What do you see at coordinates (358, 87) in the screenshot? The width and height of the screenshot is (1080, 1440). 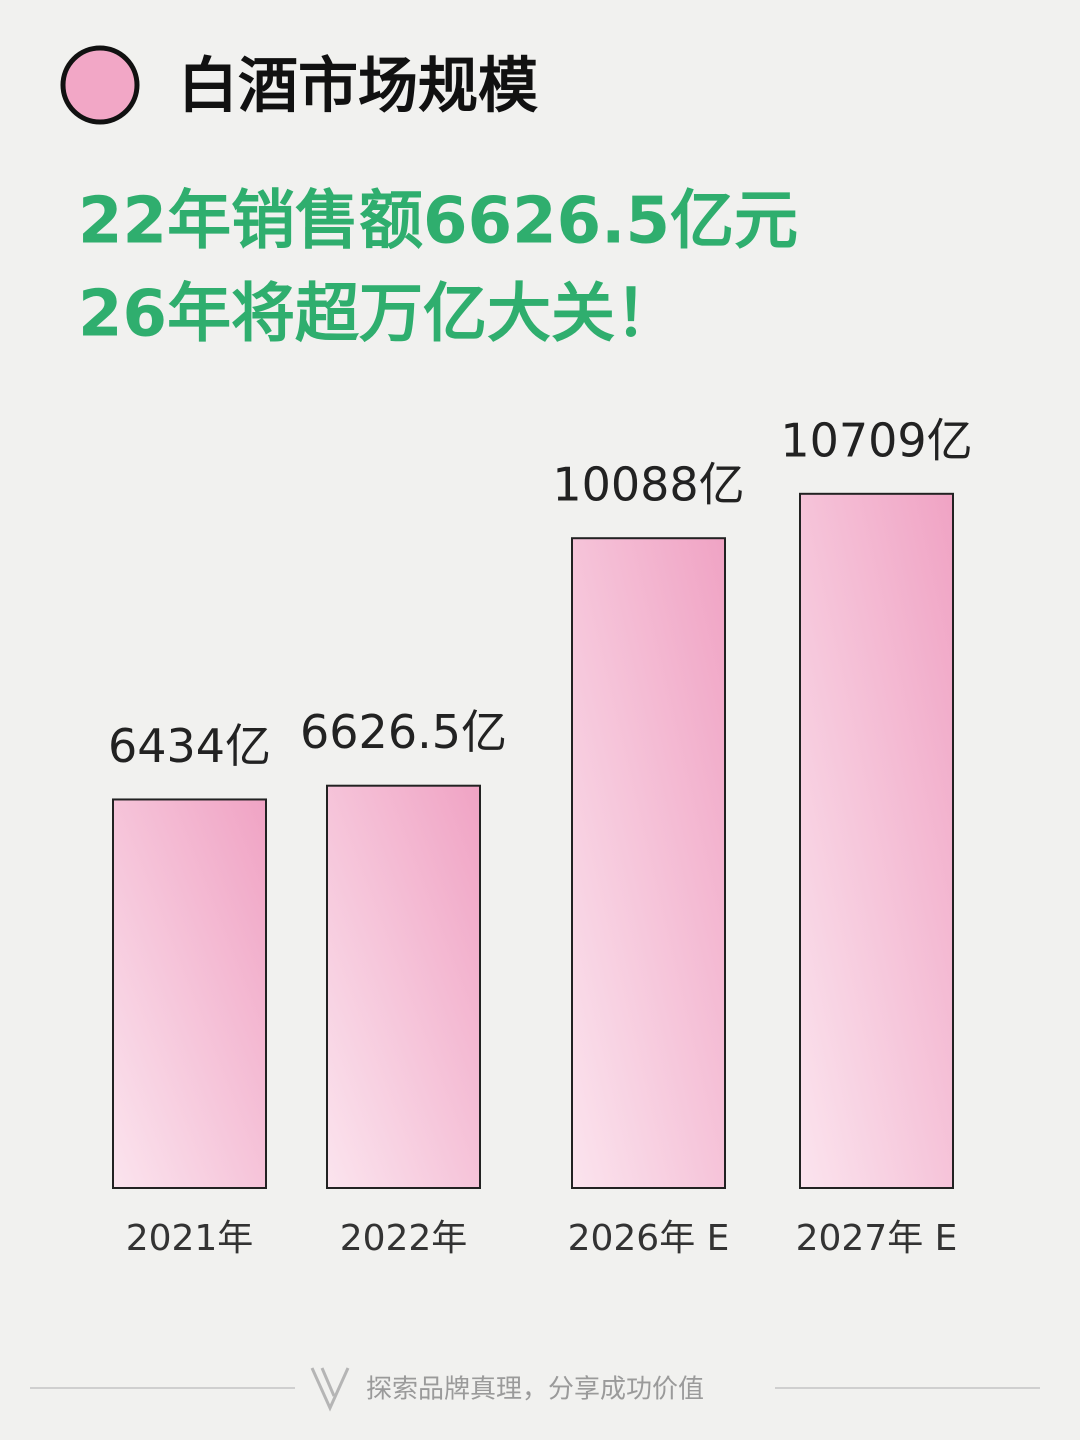 I see `chart-title: 白酒市场规模` at bounding box center [358, 87].